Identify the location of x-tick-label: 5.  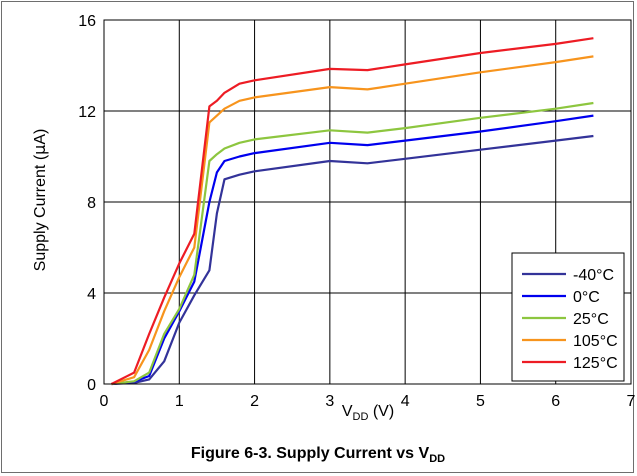
(480, 401).